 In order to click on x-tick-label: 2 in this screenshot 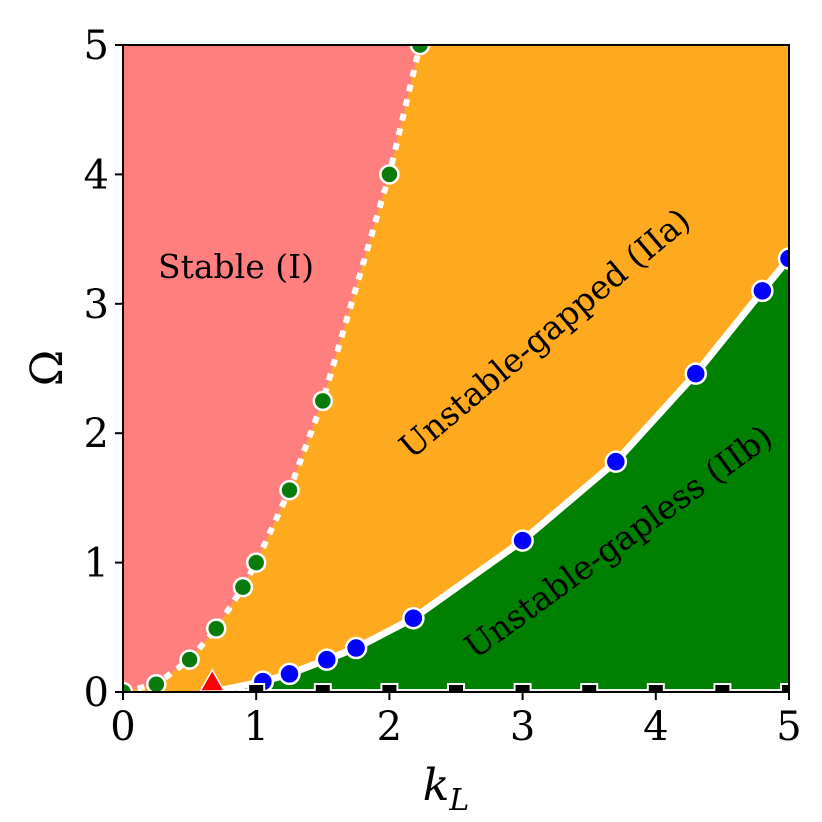, I will do `click(389, 727)`.